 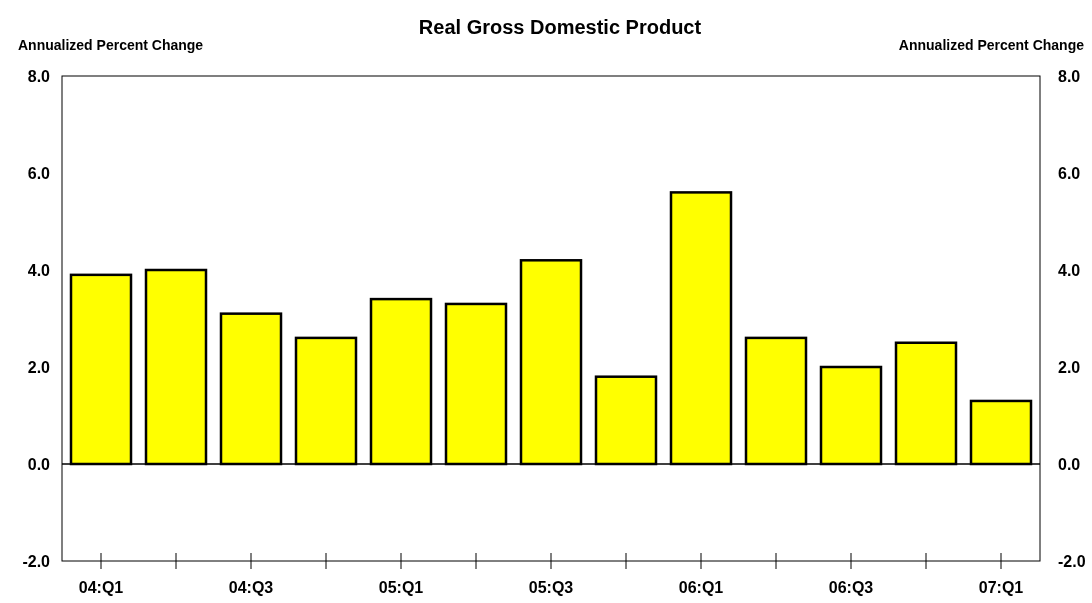 I want to click on y-tick-label: 0.0, so click(x=39, y=464).